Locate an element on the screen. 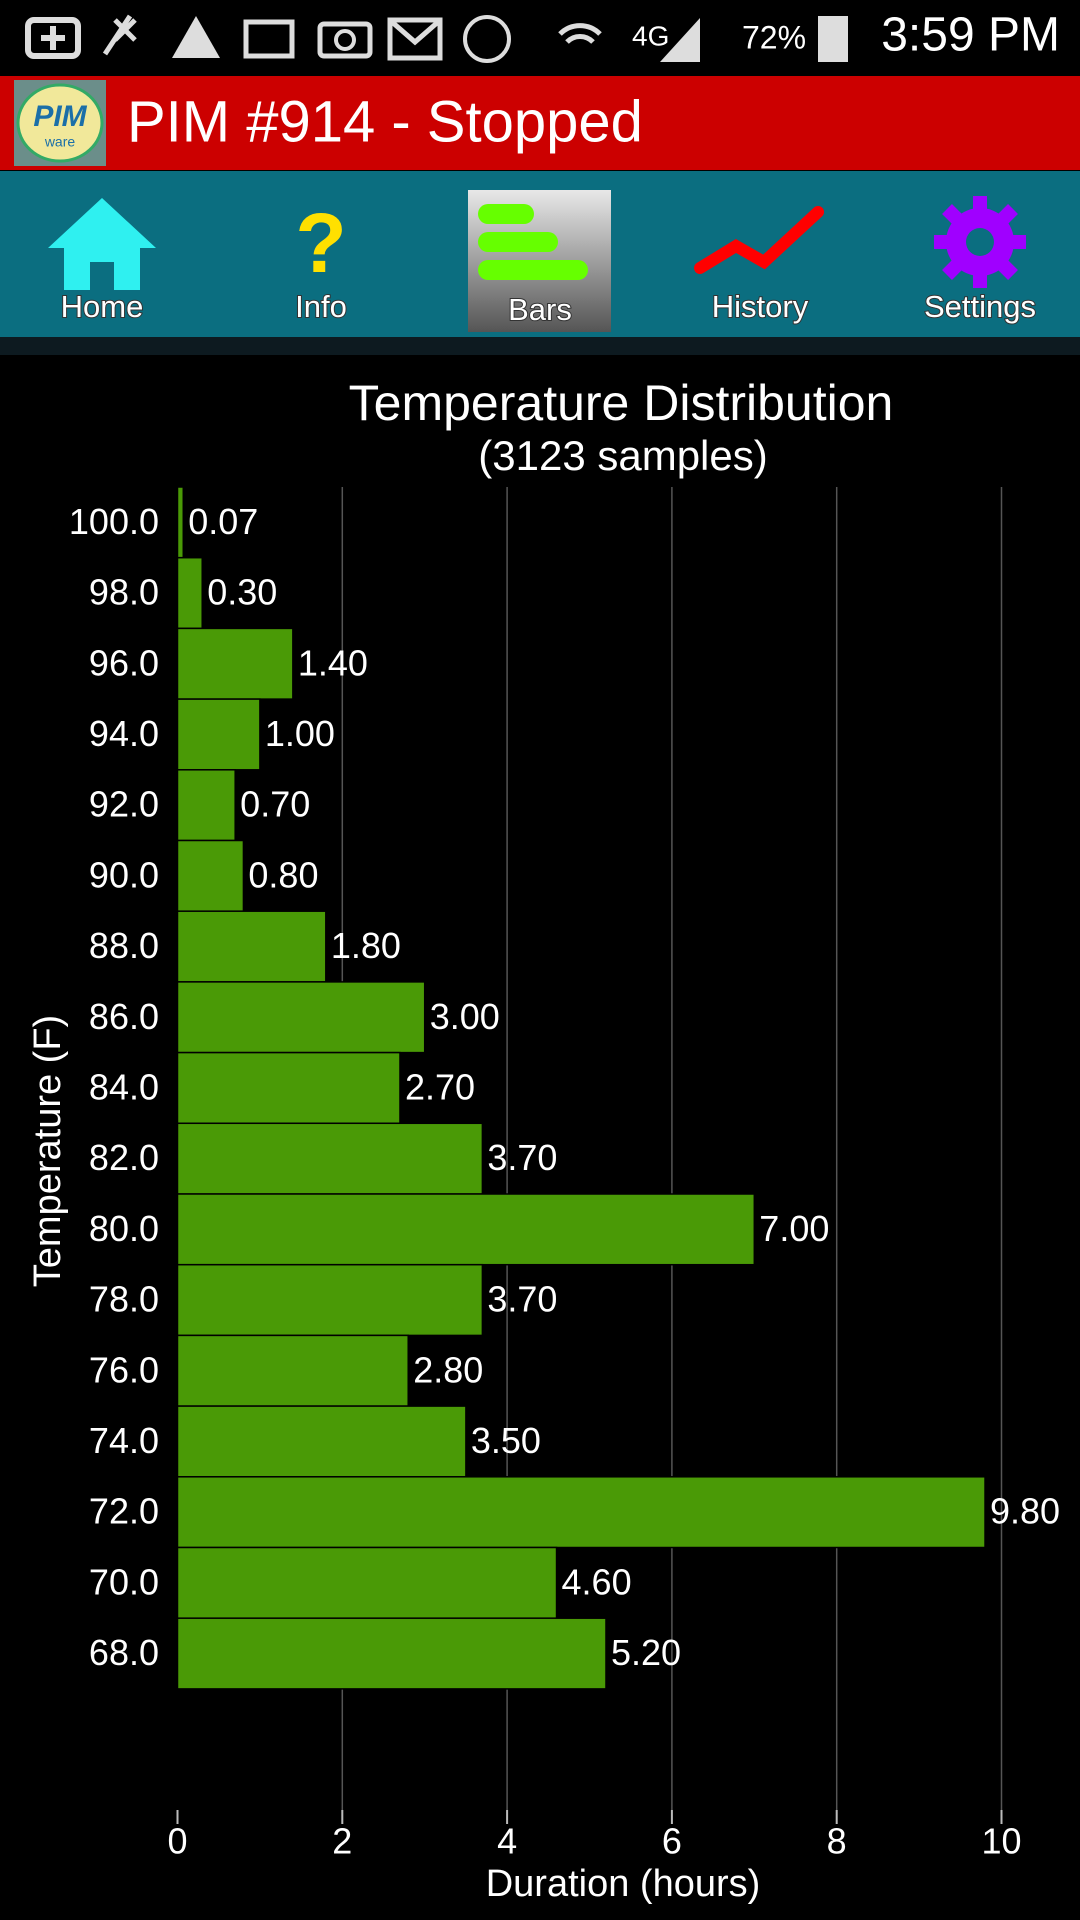 The height and width of the screenshot is (1920, 1080). value-label: 3.50 is located at coordinates (506, 1440).